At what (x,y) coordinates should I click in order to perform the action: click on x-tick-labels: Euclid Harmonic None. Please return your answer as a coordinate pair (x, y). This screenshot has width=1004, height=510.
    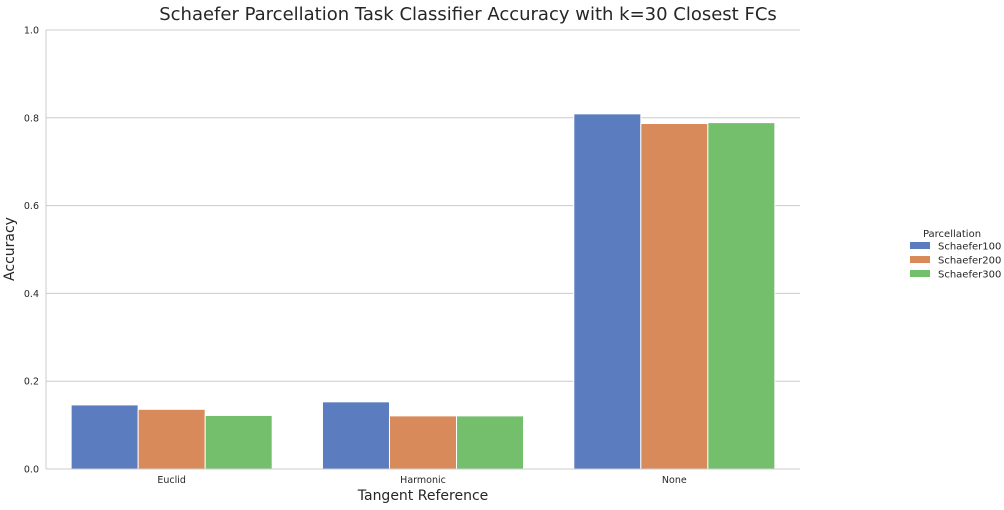
    Looking at the image, I should click on (421, 480).